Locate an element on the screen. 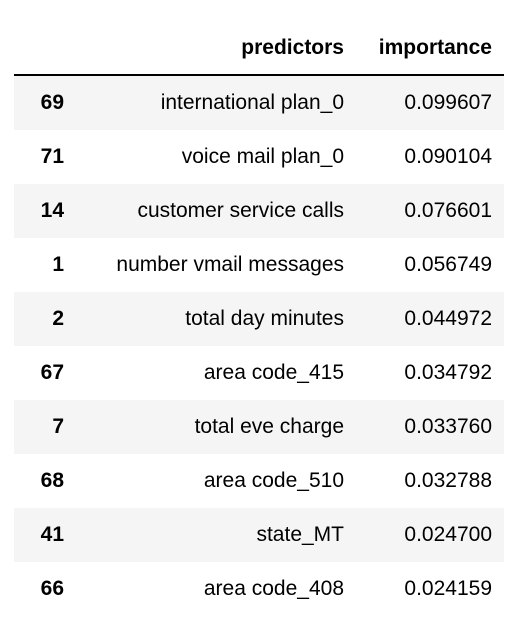 The image size is (528, 638). table-row: 1 number vmail messages 0.056749 is located at coordinates (259, 265).